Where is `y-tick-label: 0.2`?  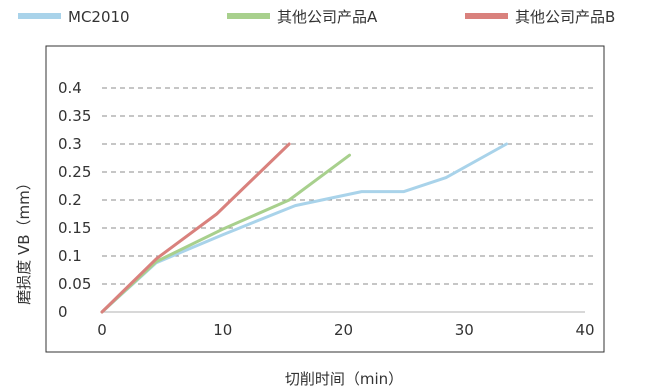 y-tick-label: 0.2 is located at coordinates (70, 200).